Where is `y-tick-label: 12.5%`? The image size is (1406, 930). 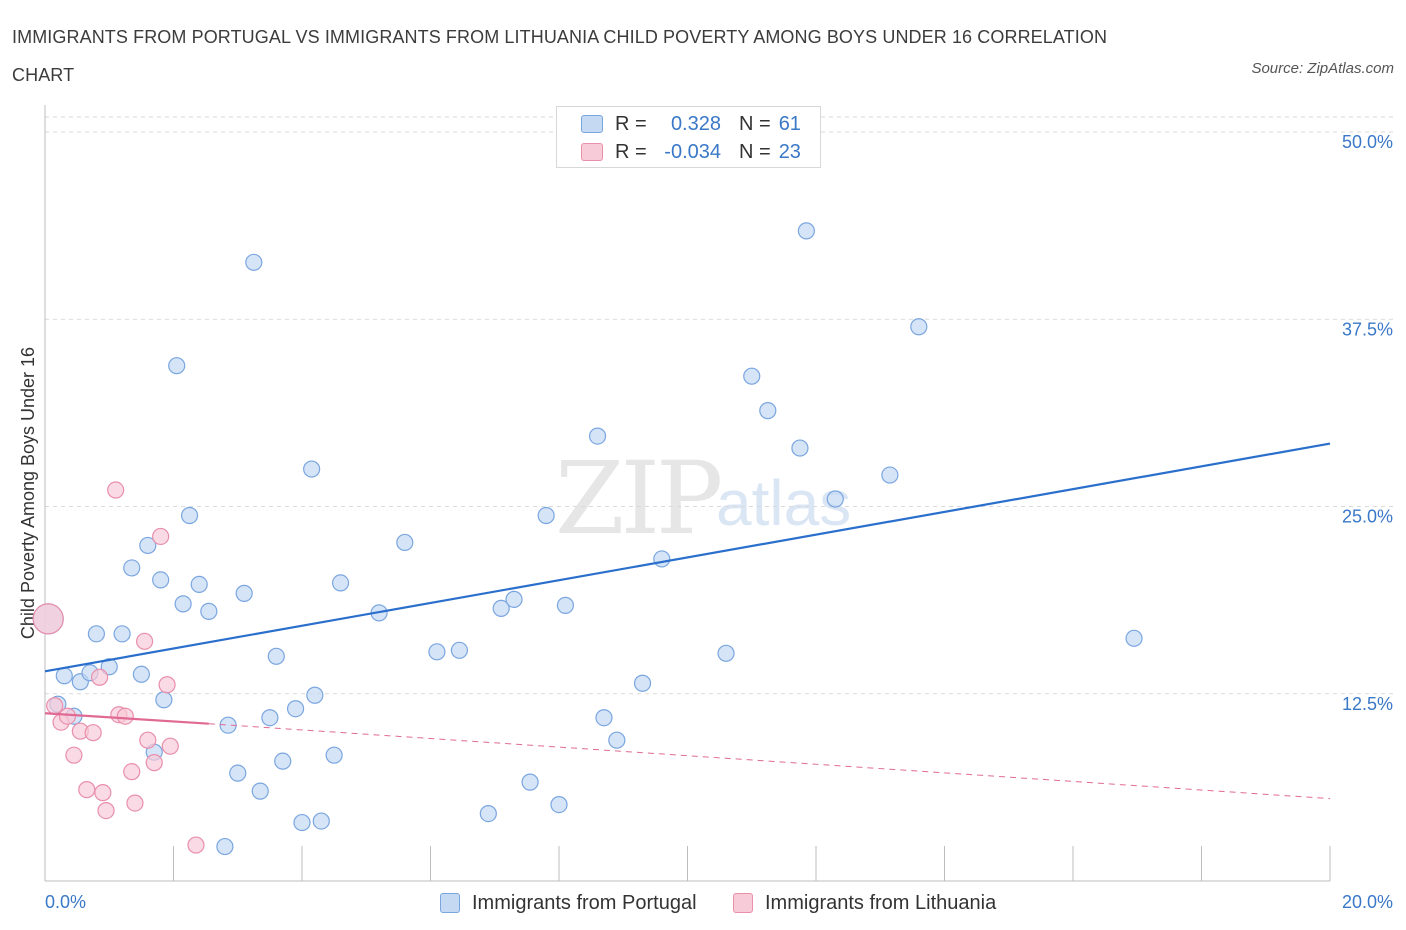
y-tick-label: 12.5% is located at coordinates (1367, 704).